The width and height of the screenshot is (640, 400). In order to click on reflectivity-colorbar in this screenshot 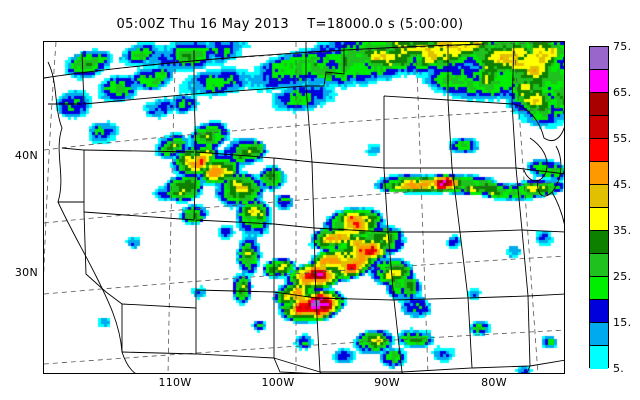, I will do `click(599, 207)`.